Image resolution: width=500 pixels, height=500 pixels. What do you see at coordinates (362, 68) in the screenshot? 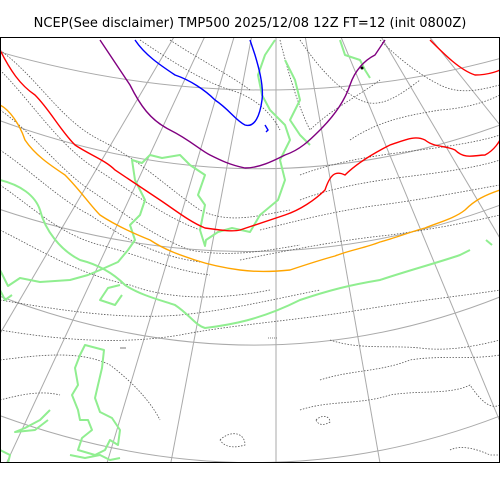
I see `station-marker` at bounding box center [362, 68].